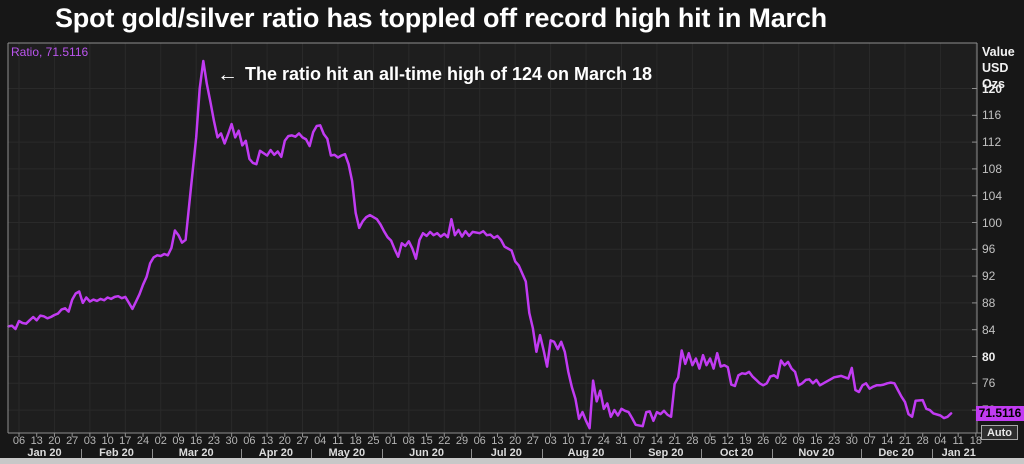 The width and height of the screenshot is (1024, 464). What do you see at coordinates (391, 441) in the screenshot?
I see `x-axis-day-label: 01` at bounding box center [391, 441].